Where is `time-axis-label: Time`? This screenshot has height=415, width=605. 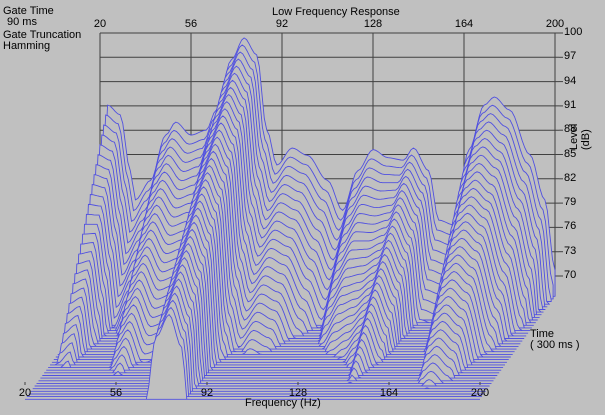
time-axis-label: Time is located at coordinates (542, 334).